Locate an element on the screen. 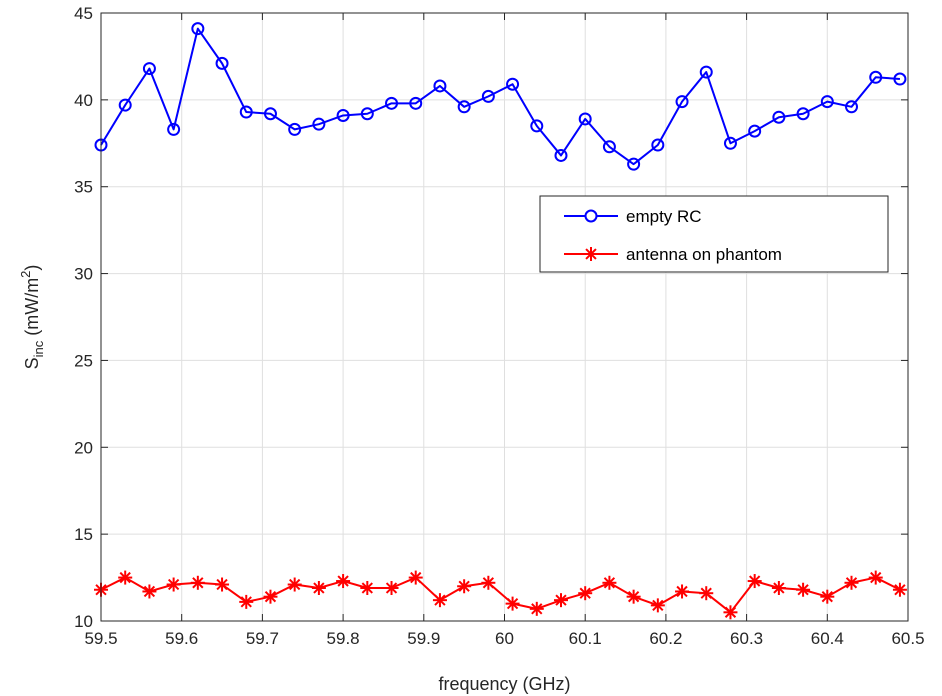  y-tick-label: 45 is located at coordinates (83, 13).